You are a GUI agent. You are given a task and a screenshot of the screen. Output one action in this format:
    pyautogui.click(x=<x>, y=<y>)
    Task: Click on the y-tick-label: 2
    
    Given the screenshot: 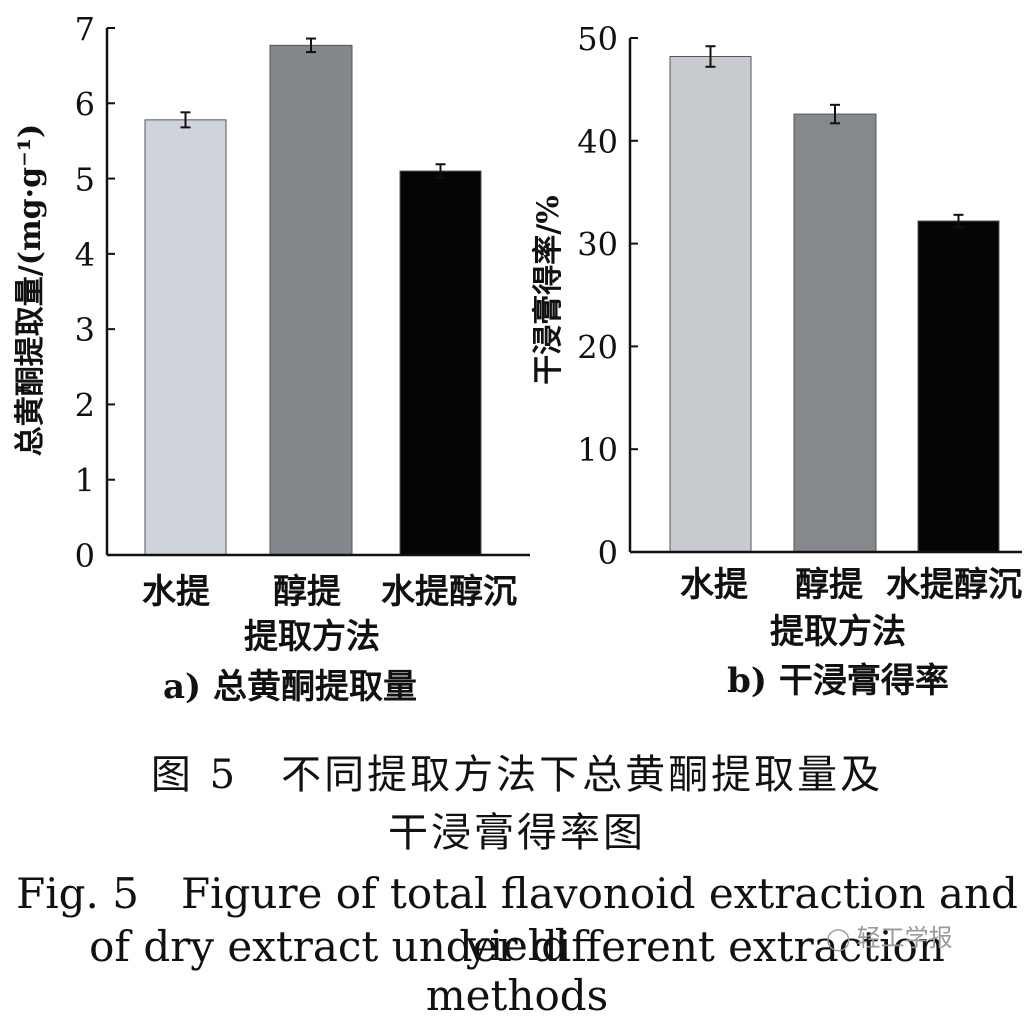 What is the action you would take?
    pyautogui.click(x=85, y=405)
    